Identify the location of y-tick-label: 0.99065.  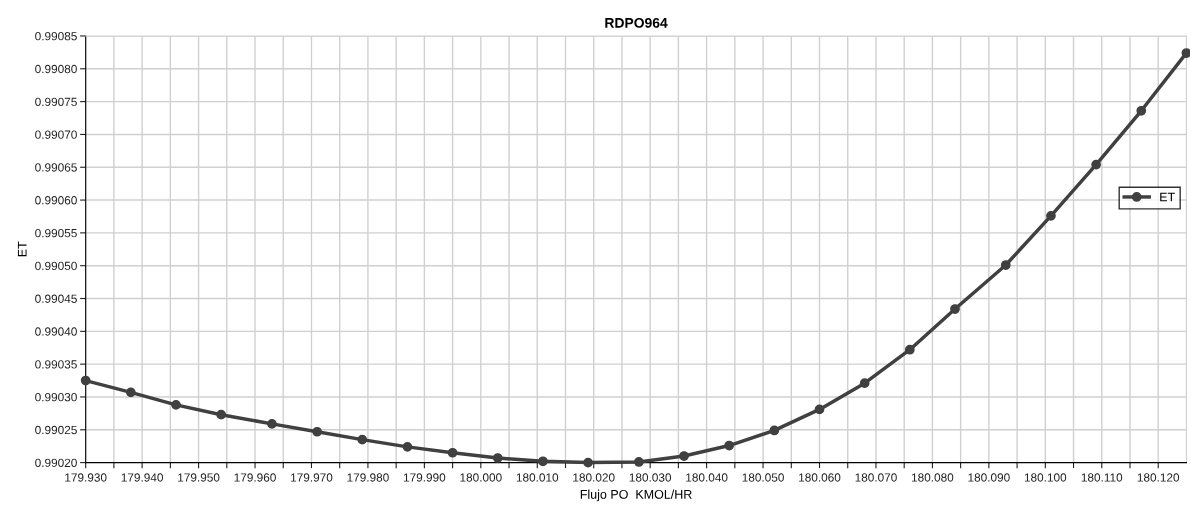
(56, 167).